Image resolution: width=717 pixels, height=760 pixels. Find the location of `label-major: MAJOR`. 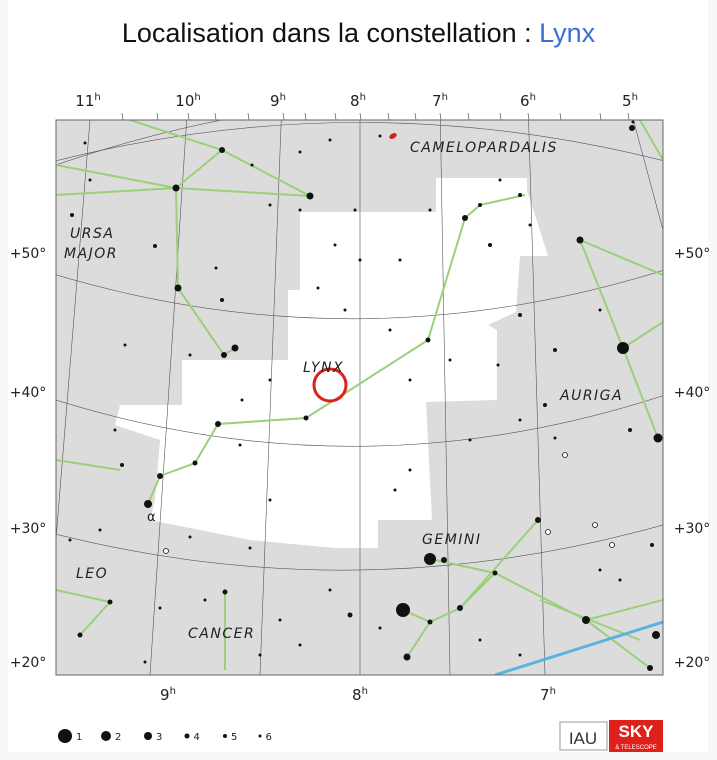

label-major: MAJOR is located at coordinates (91, 254).